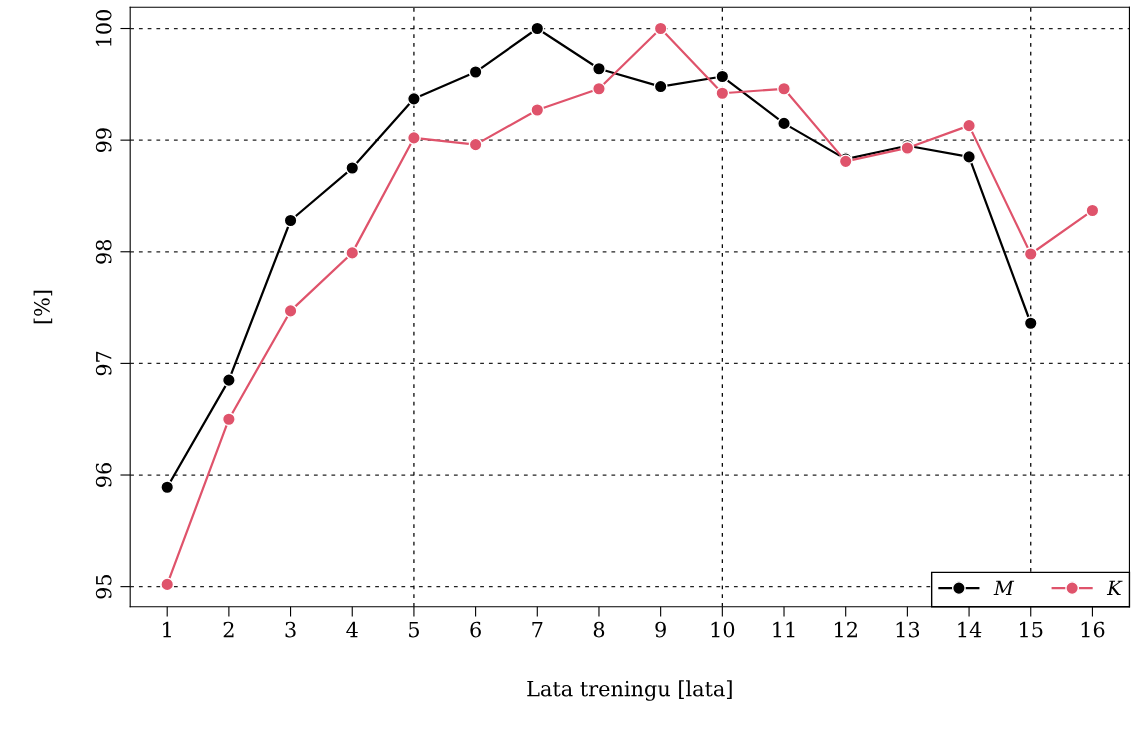 The height and width of the screenshot is (731, 1142). Describe the element at coordinates (599, 629) in the screenshot. I see `x-tick-label: 8` at that location.